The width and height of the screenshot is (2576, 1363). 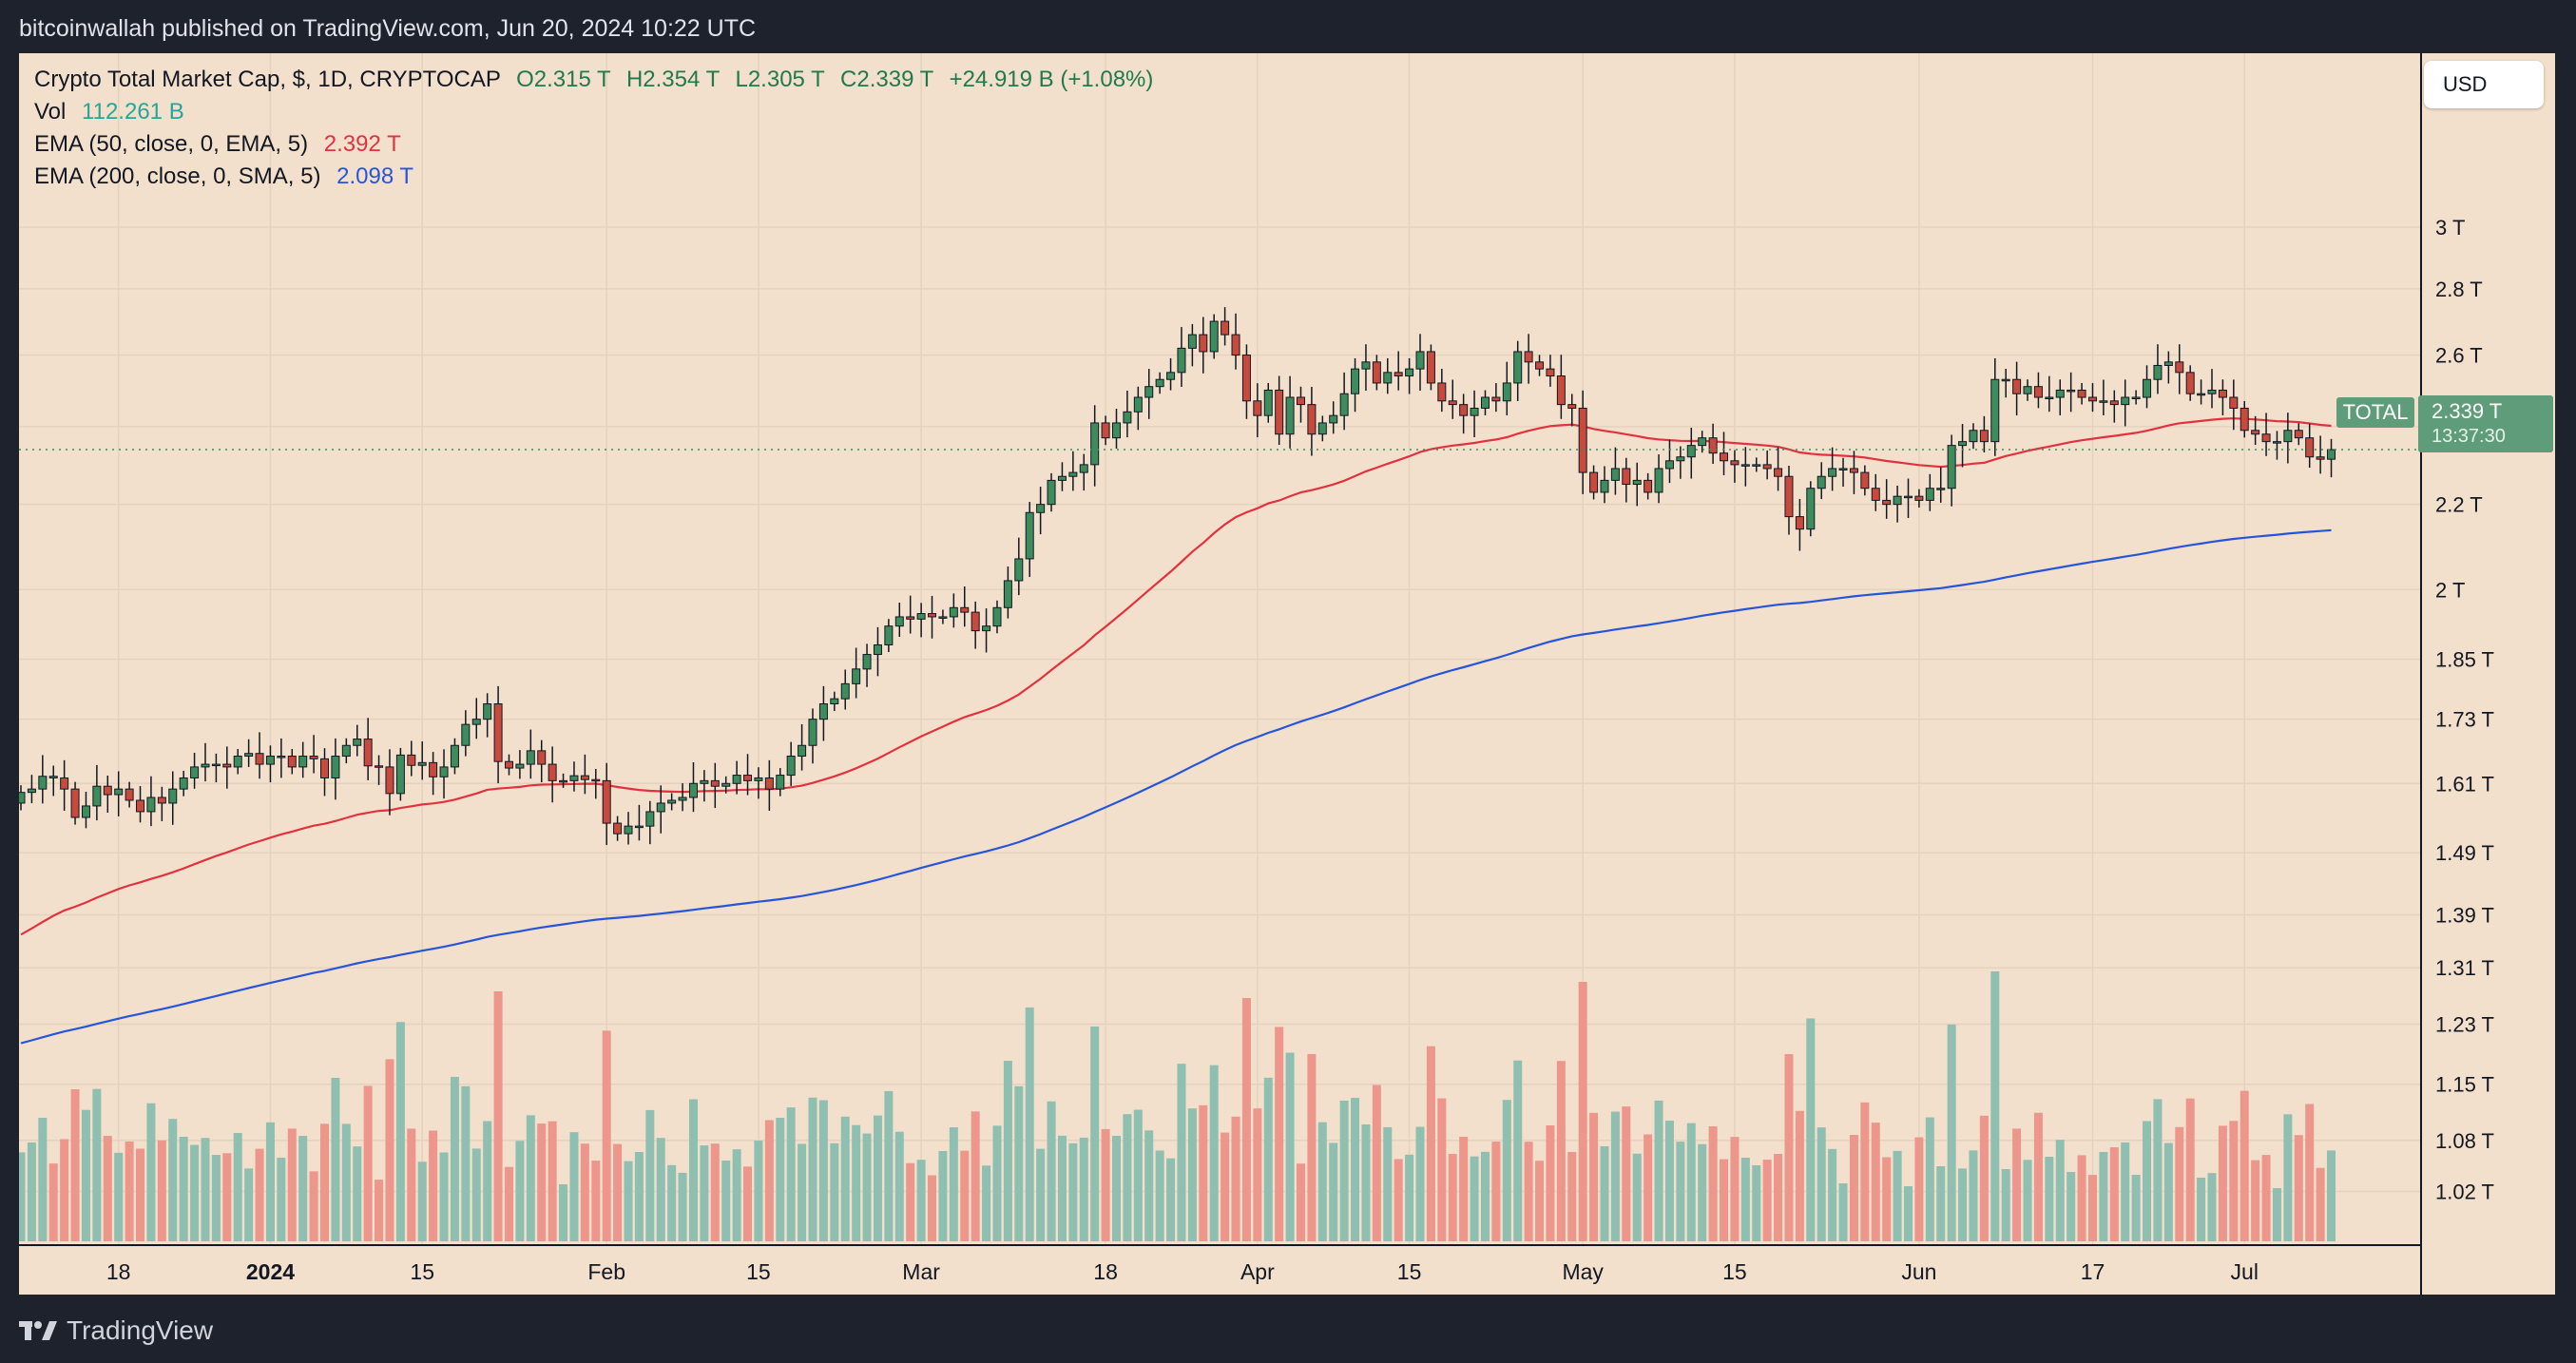 I want to click on price-tick-label: 1.08 T, so click(x=2464, y=1141).